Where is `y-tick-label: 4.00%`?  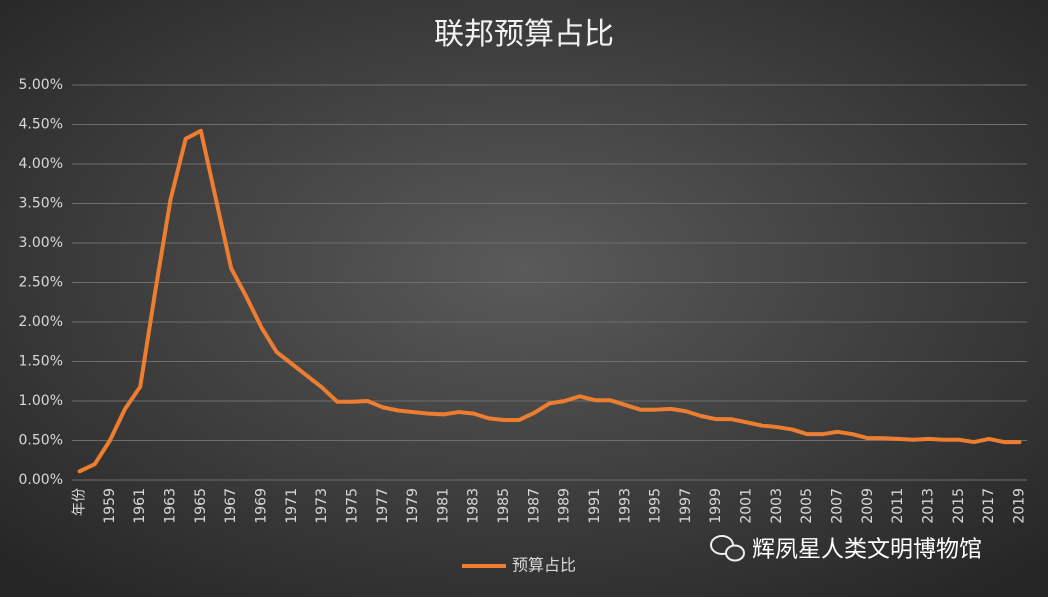
y-tick-label: 4.00% is located at coordinates (41, 164).